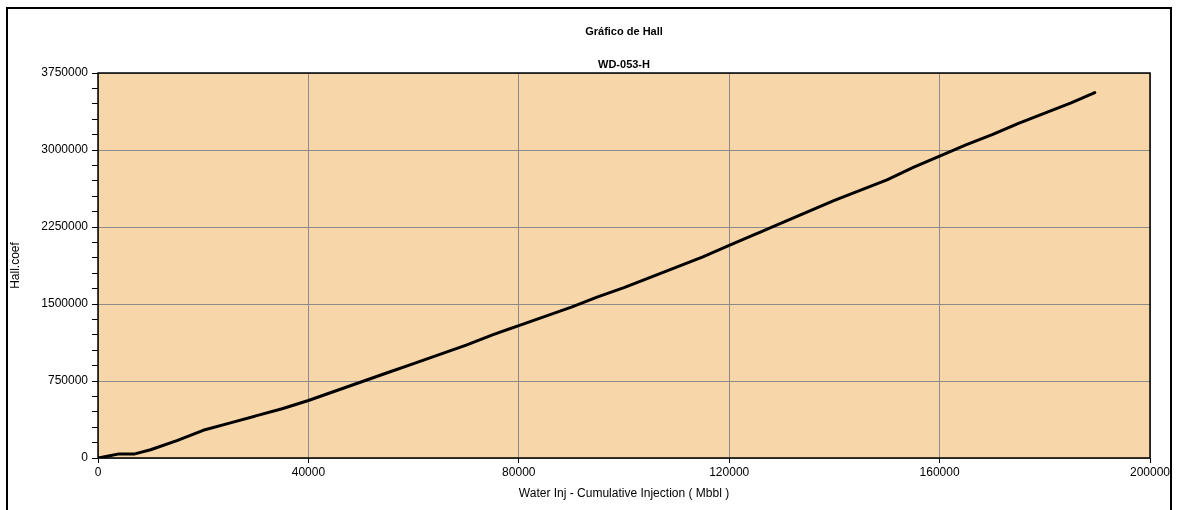 Image resolution: width=1182 pixels, height=510 pixels. I want to click on x-tick-label: 80000, so click(519, 471).